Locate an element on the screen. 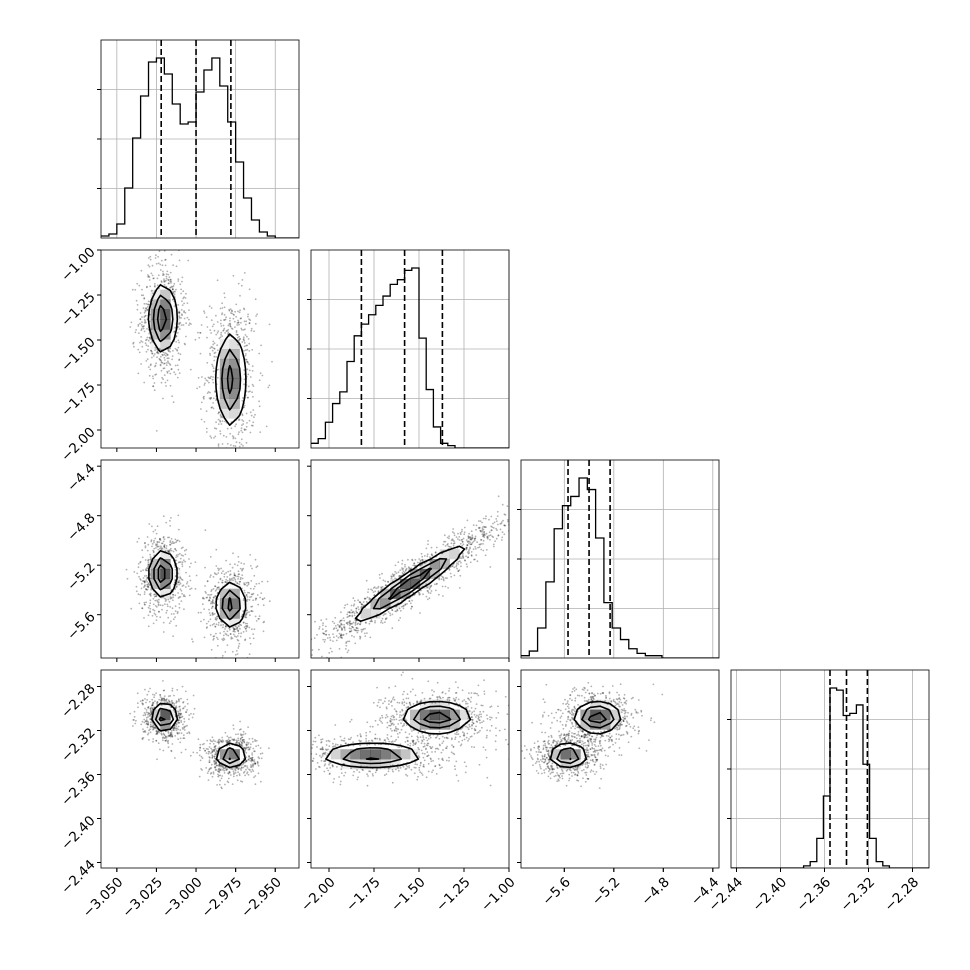  density-cell is located at coordinates (155, 324).